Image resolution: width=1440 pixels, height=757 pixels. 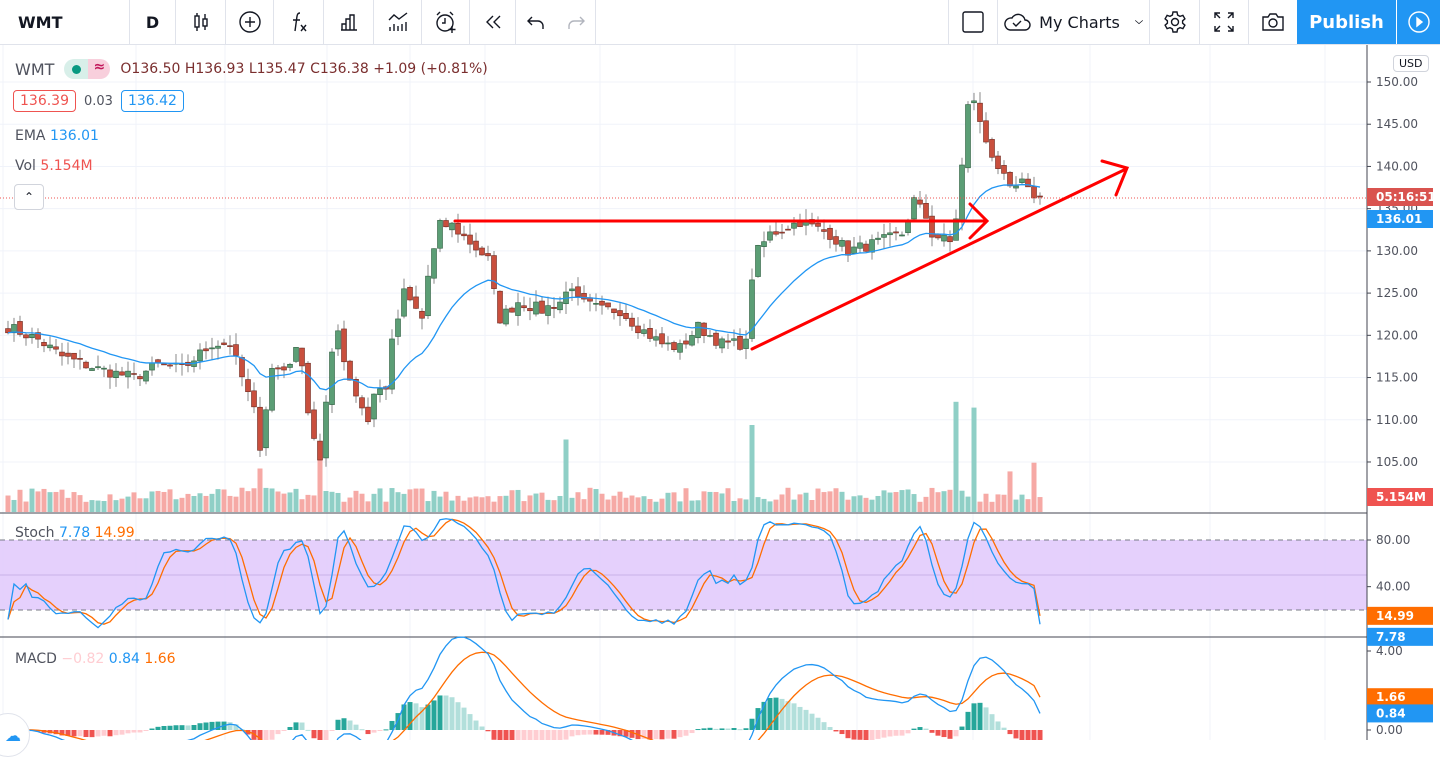 What do you see at coordinates (398, 22) in the screenshot?
I see `templates-button` at bounding box center [398, 22].